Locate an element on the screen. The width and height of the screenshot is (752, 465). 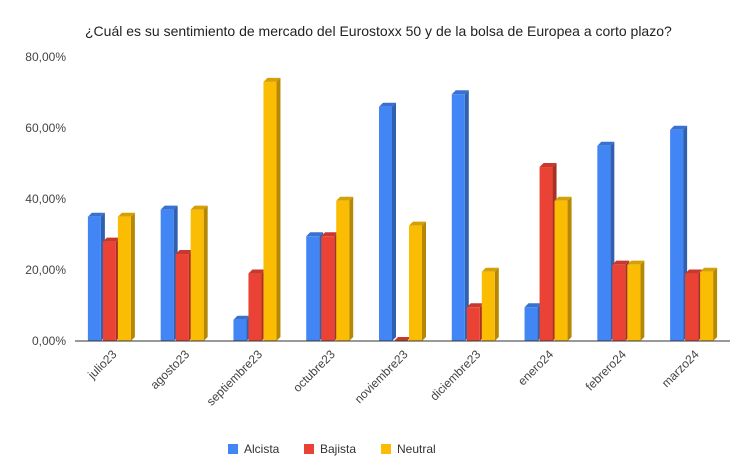
bar-neutral-febrero24 is located at coordinates (636, 300).